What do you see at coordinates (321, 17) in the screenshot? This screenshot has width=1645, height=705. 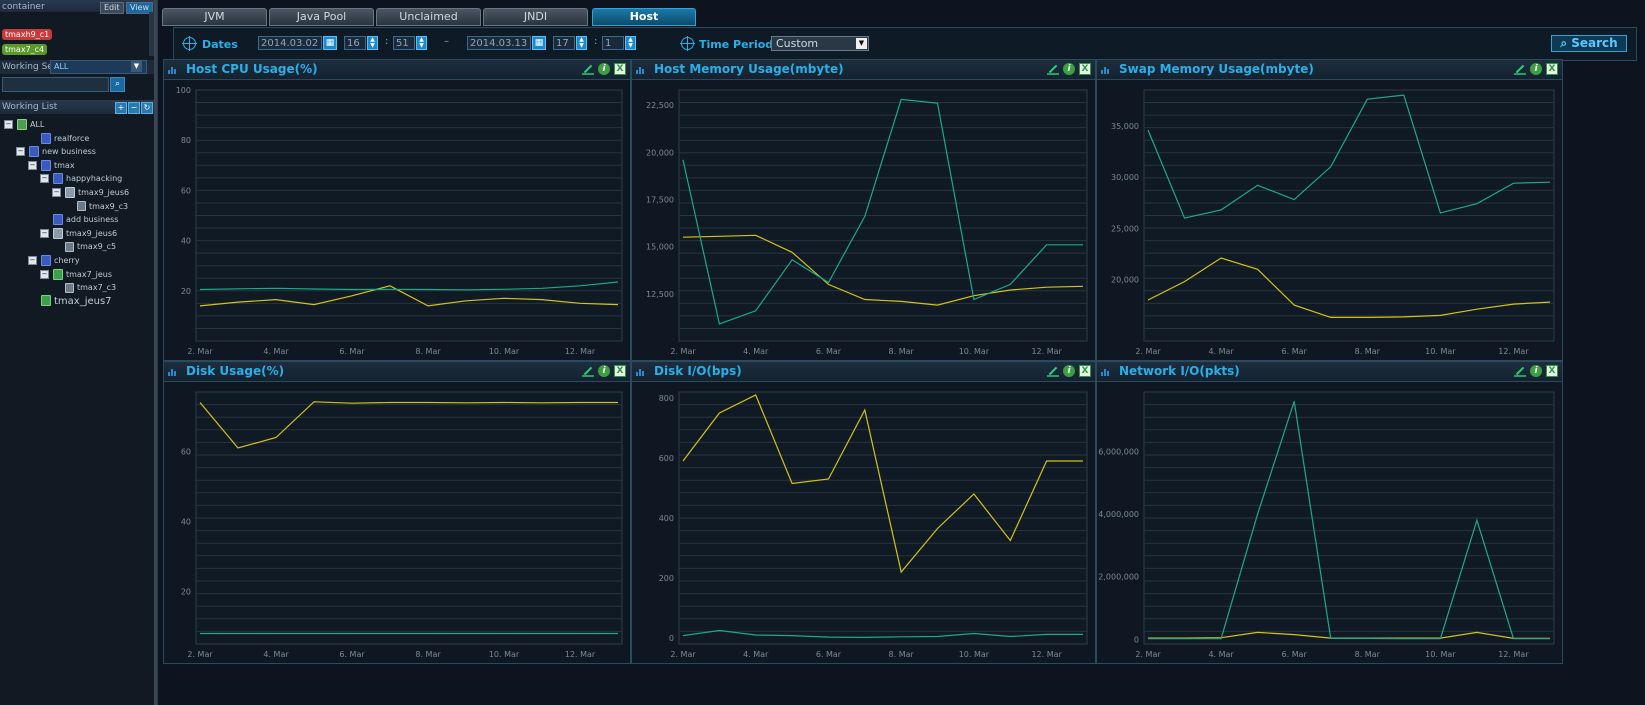 I see `tab-java-pool: Java Pool` at bounding box center [321, 17].